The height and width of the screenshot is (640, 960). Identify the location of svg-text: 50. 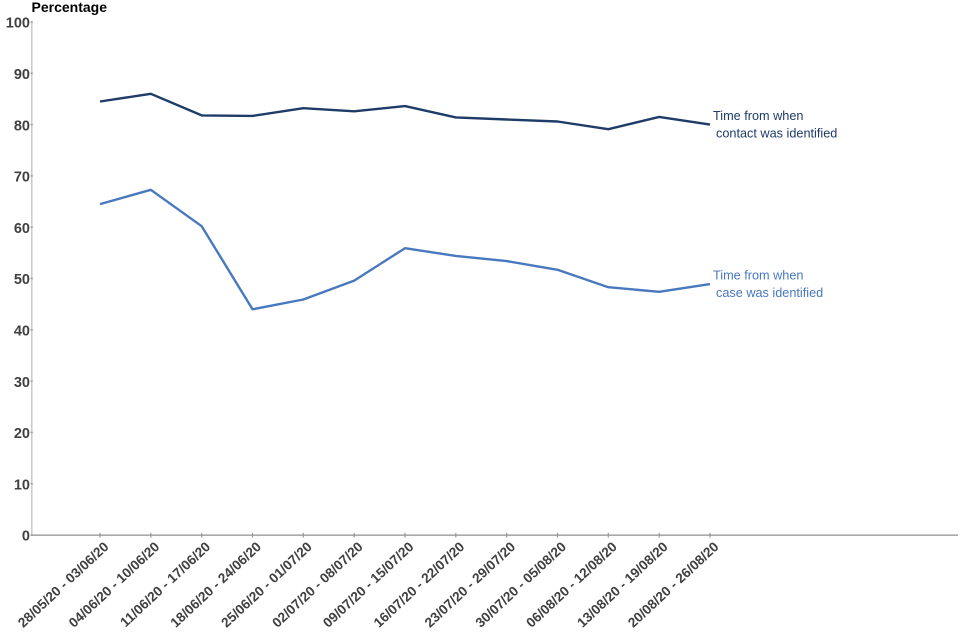
(22, 280).